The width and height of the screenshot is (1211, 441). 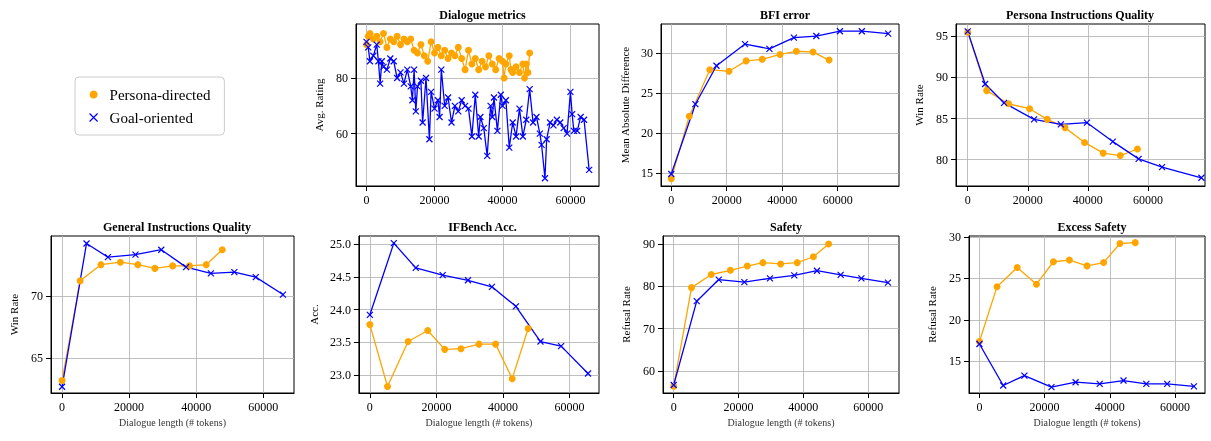 What do you see at coordinates (340, 277) in the screenshot?
I see `y-tick-label: 24.5` at bounding box center [340, 277].